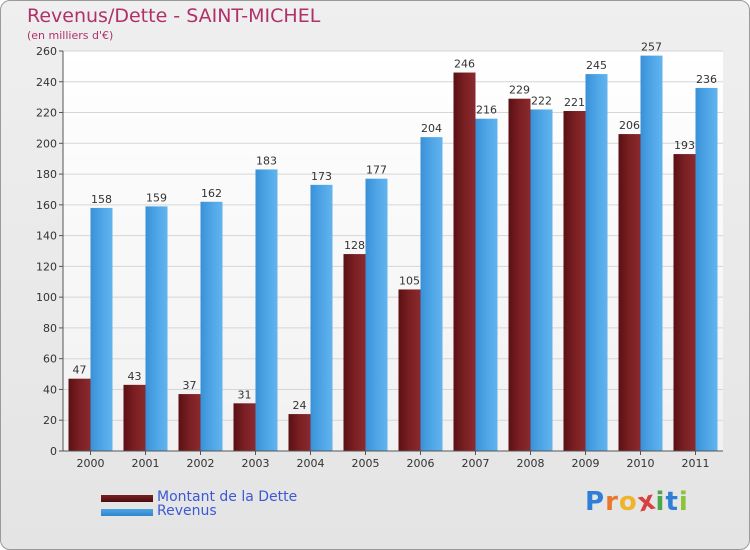 The image size is (750, 550). Describe the element at coordinates (596, 65) in the screenshot. I see `data-label-revenue: 245` at that location.